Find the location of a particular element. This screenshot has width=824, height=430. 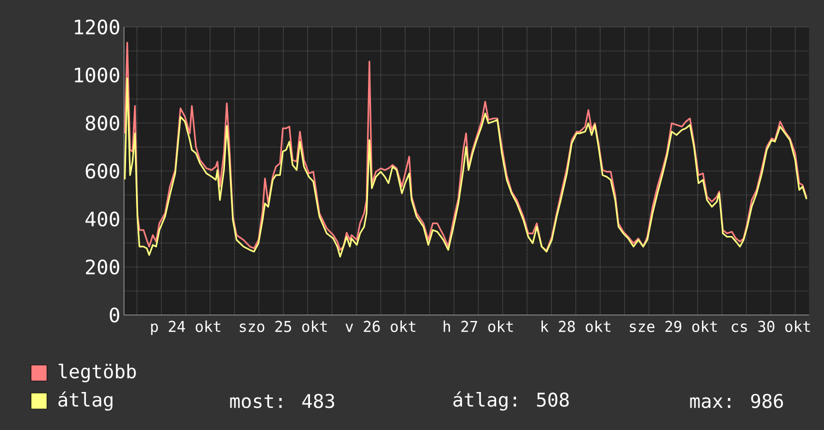

legend-label: átlag is located at coordinates (85, 401).